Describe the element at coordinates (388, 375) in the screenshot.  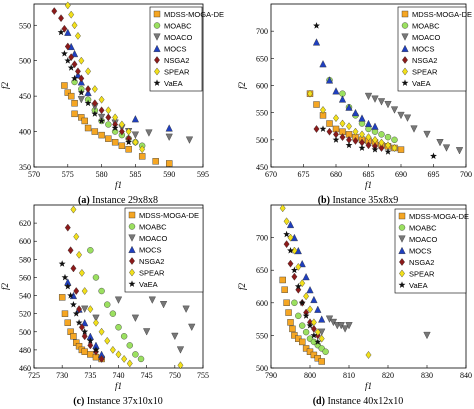
I see `x-tick-label: 820` at that location.